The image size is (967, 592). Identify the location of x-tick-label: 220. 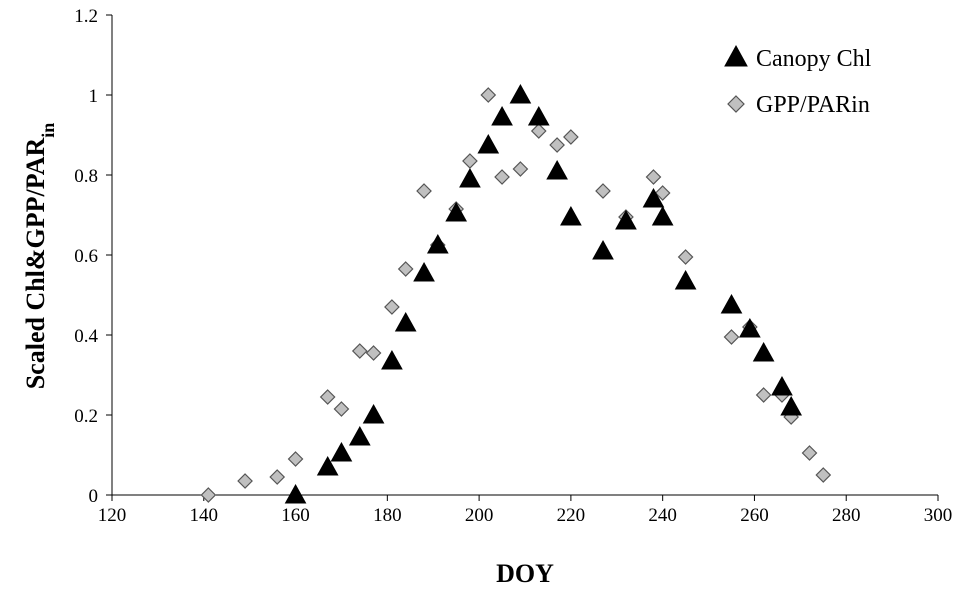
(571, 515).